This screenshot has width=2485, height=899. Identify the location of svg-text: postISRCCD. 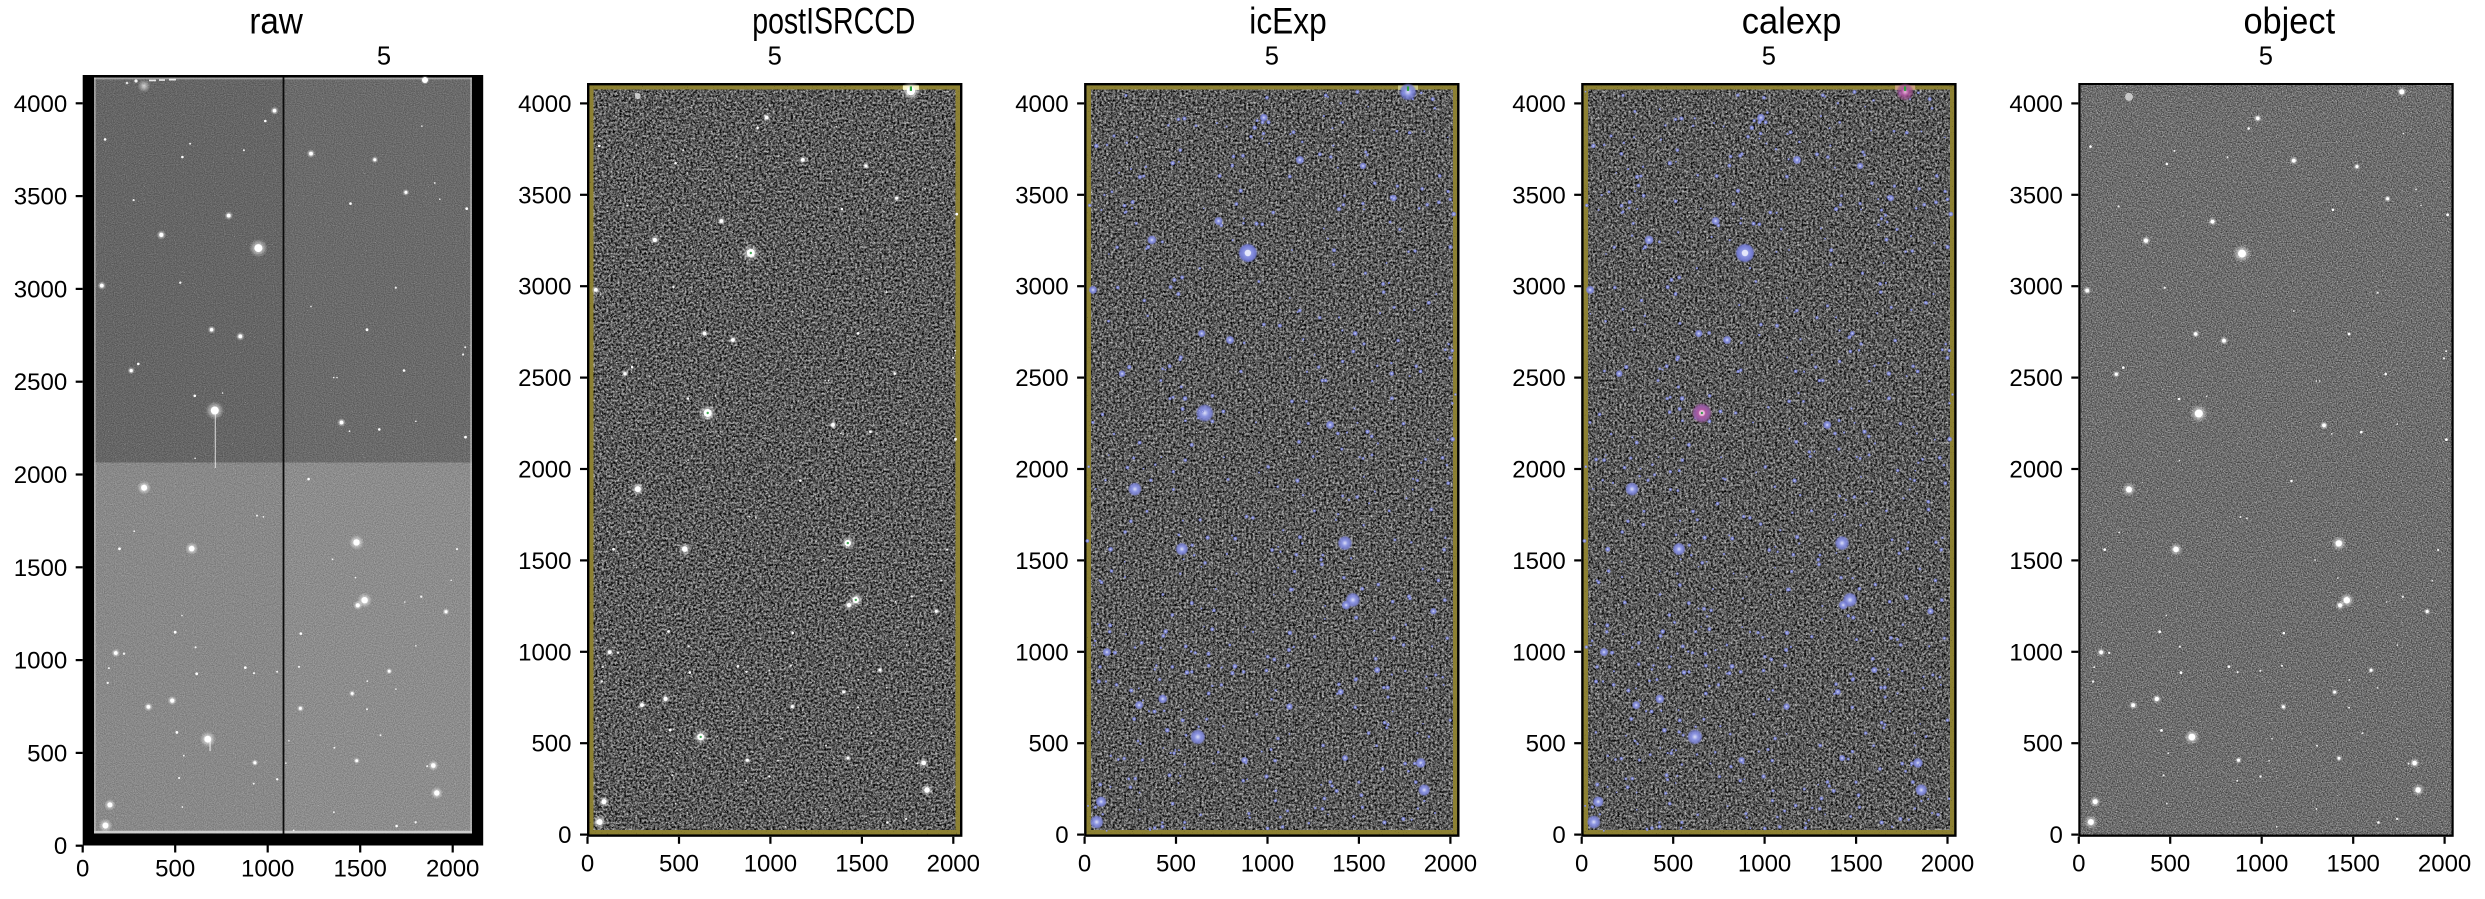
(833, 20).